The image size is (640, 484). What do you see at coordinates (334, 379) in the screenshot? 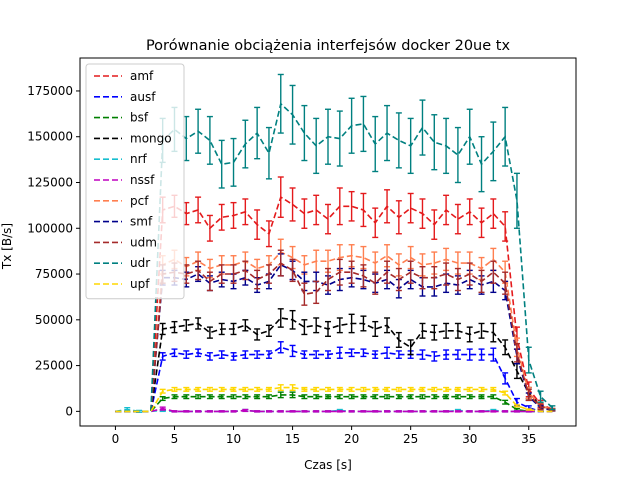
I see `series-line-ausf` at bounding box center [334, 379].